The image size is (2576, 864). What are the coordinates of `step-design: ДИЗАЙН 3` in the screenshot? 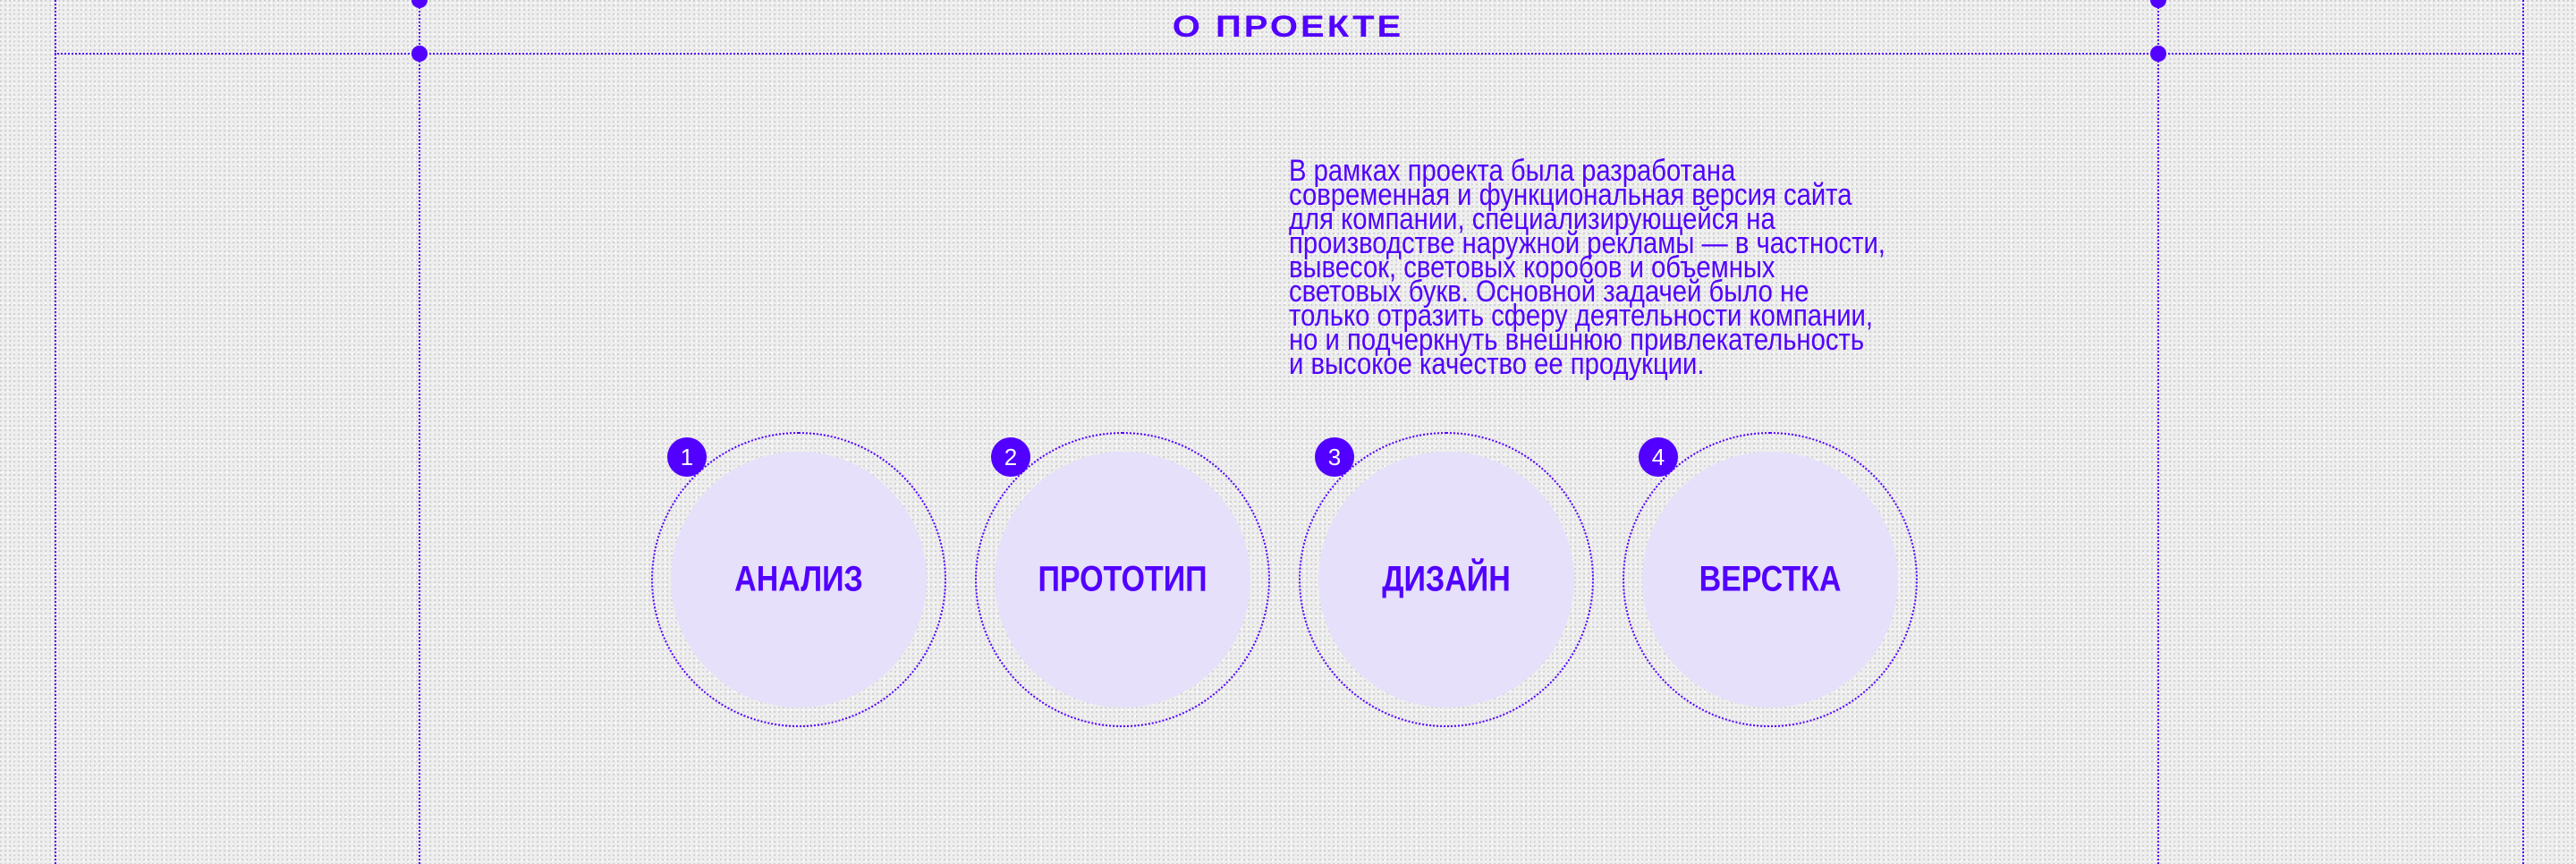 It's located at (1446, 579).